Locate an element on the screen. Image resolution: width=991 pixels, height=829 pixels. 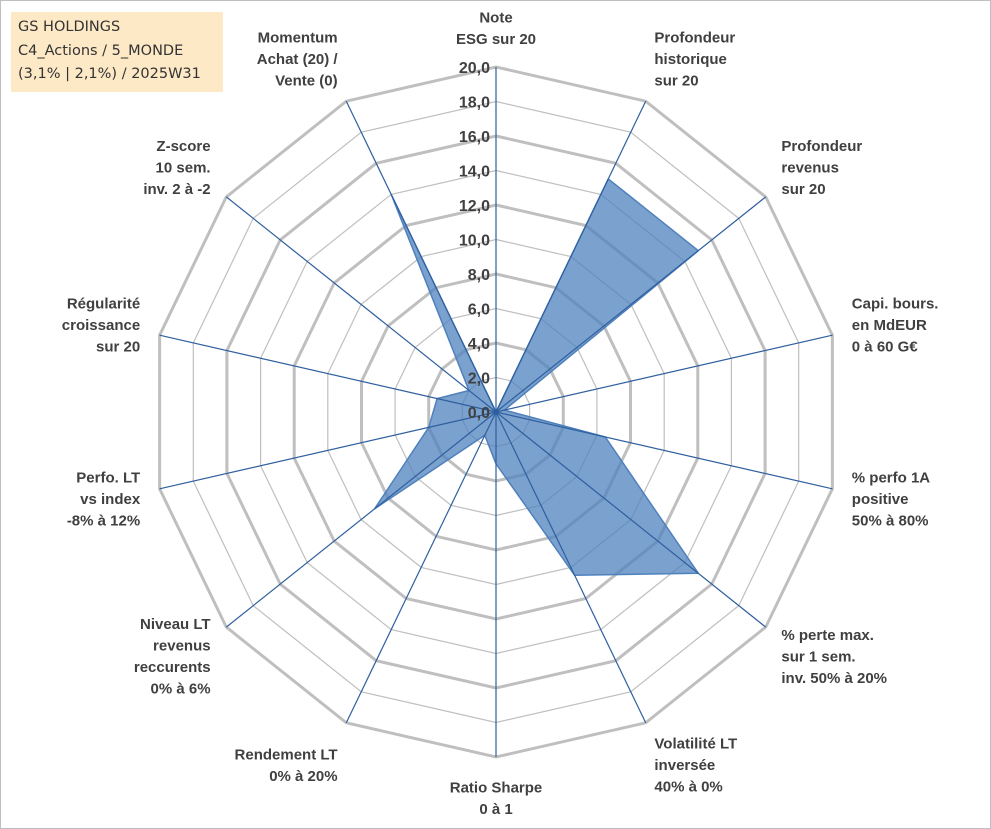
axis-label-line: Ratio Sharpe is located at coordinates (496, 787).